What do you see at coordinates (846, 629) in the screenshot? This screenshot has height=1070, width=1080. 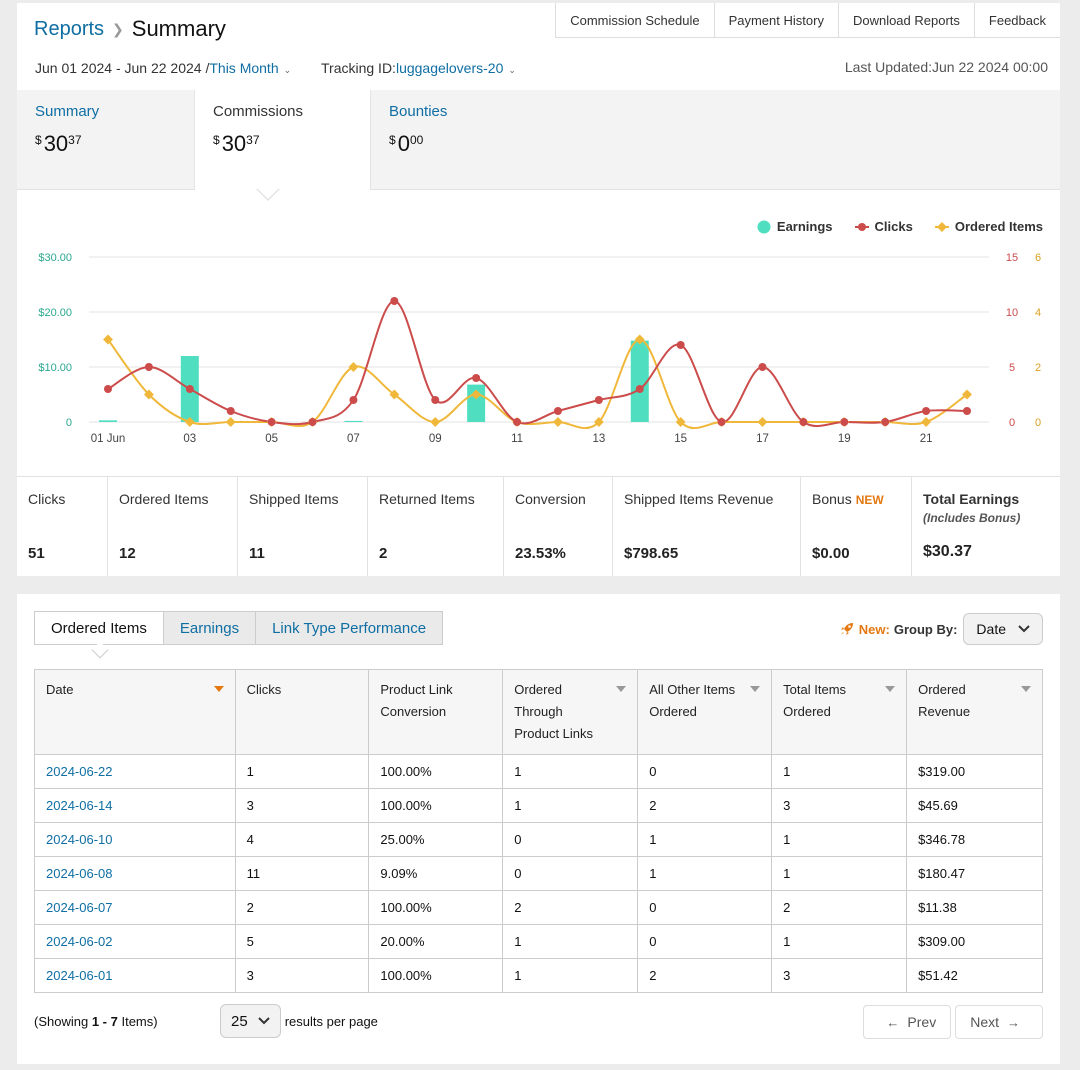 I see `rocket-icon` at bounding box center [846, 629].